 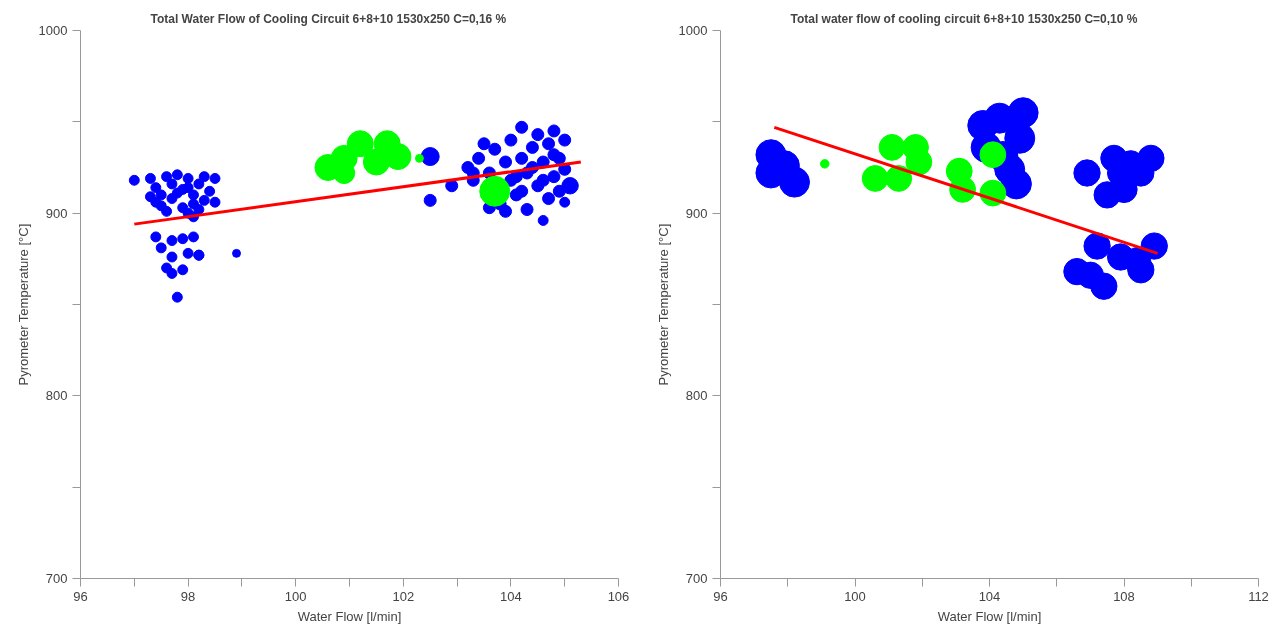 I want to click on x-tick-label: 108, so click(x=1124, y=596).